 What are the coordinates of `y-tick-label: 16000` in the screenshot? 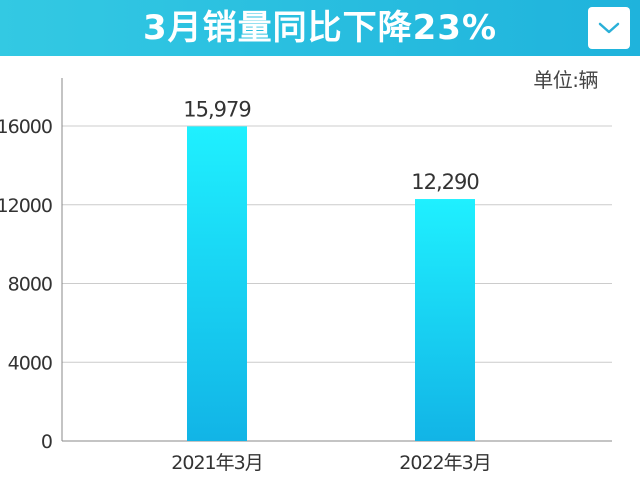 It's located at (26, 127).